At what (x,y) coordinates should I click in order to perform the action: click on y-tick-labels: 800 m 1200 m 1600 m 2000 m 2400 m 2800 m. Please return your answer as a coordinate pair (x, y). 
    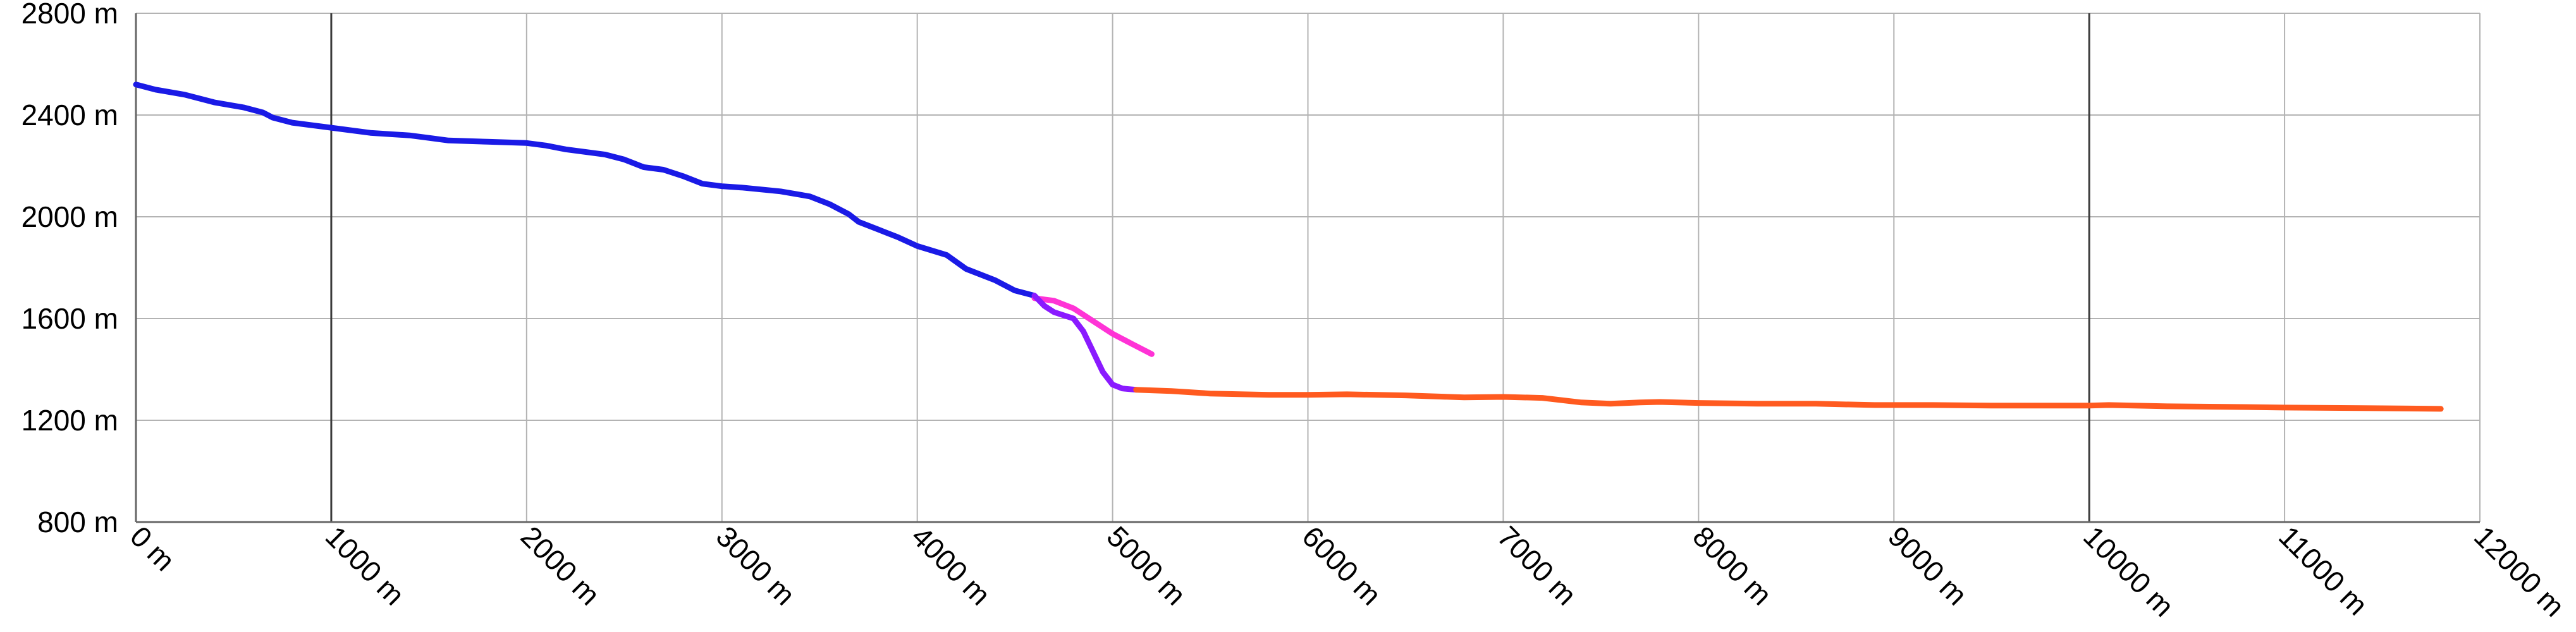
    Looking at the image, I should click on (69, 269).